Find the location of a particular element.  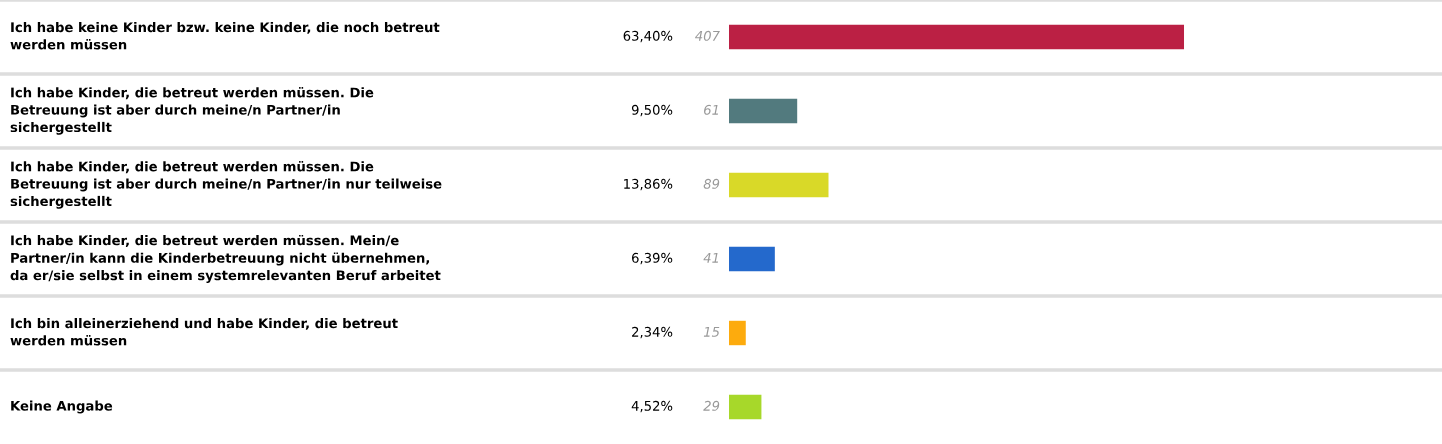

text: 6,39% is located at coordinates (652, 258).